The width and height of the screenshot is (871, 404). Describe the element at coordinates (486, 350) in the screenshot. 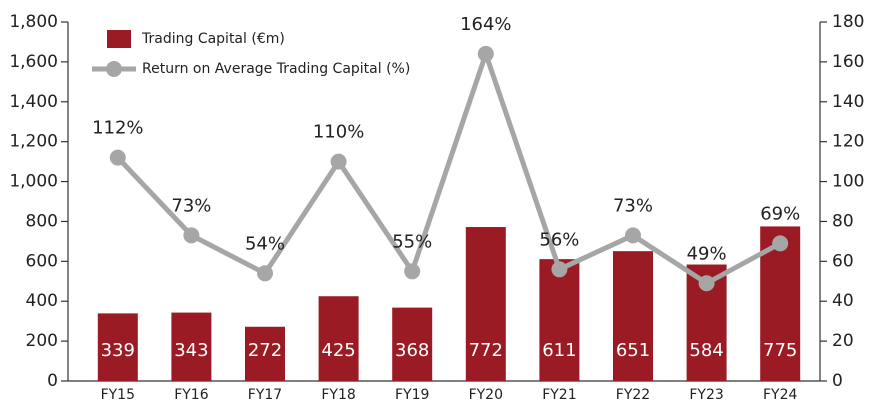

I see `bar-label: 772` at that location.